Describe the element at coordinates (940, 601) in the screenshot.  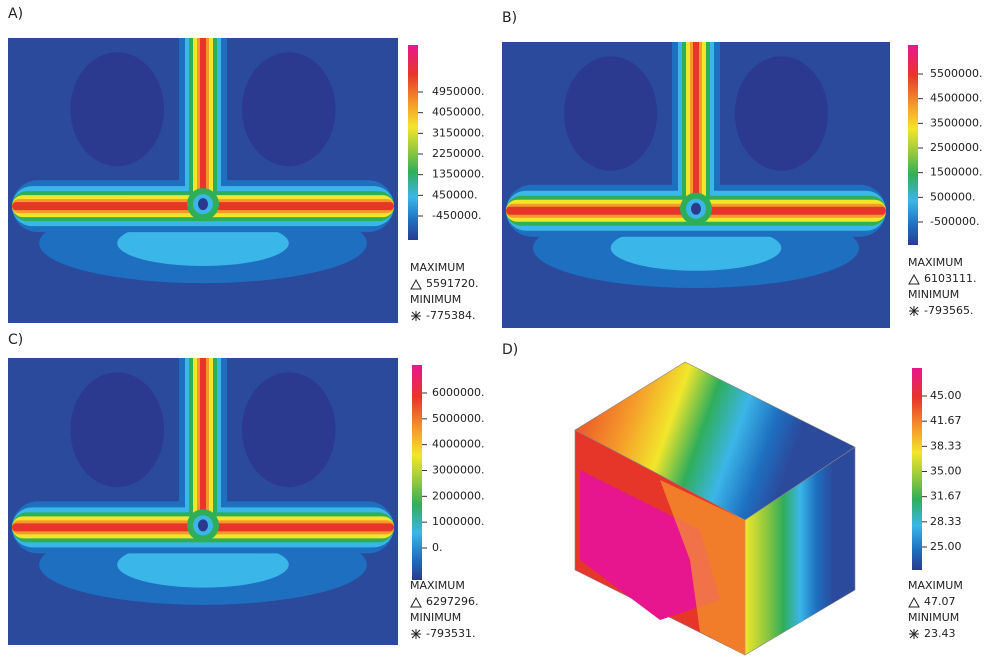
I see `max-value: 47.07` at that location.